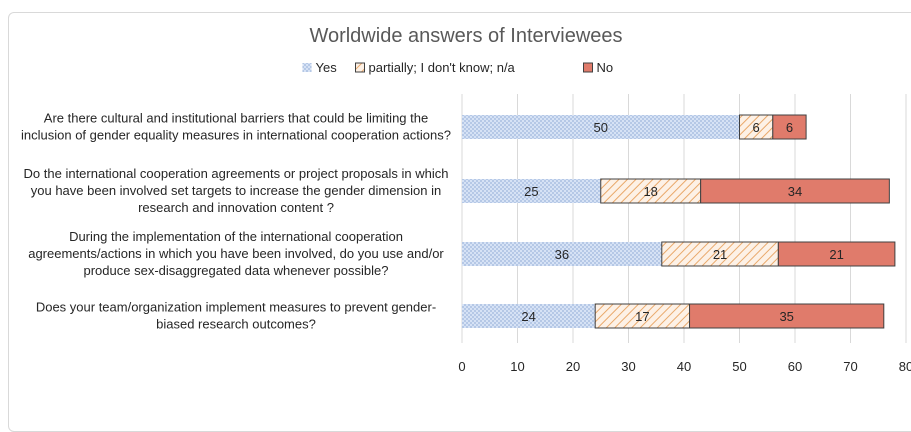 The height and width of the screenshot is (432, 911). What do you see at coordinates (850, 366) in the screenshot?
I see `x-tick-label: 70` at bounding box center [850, 366].